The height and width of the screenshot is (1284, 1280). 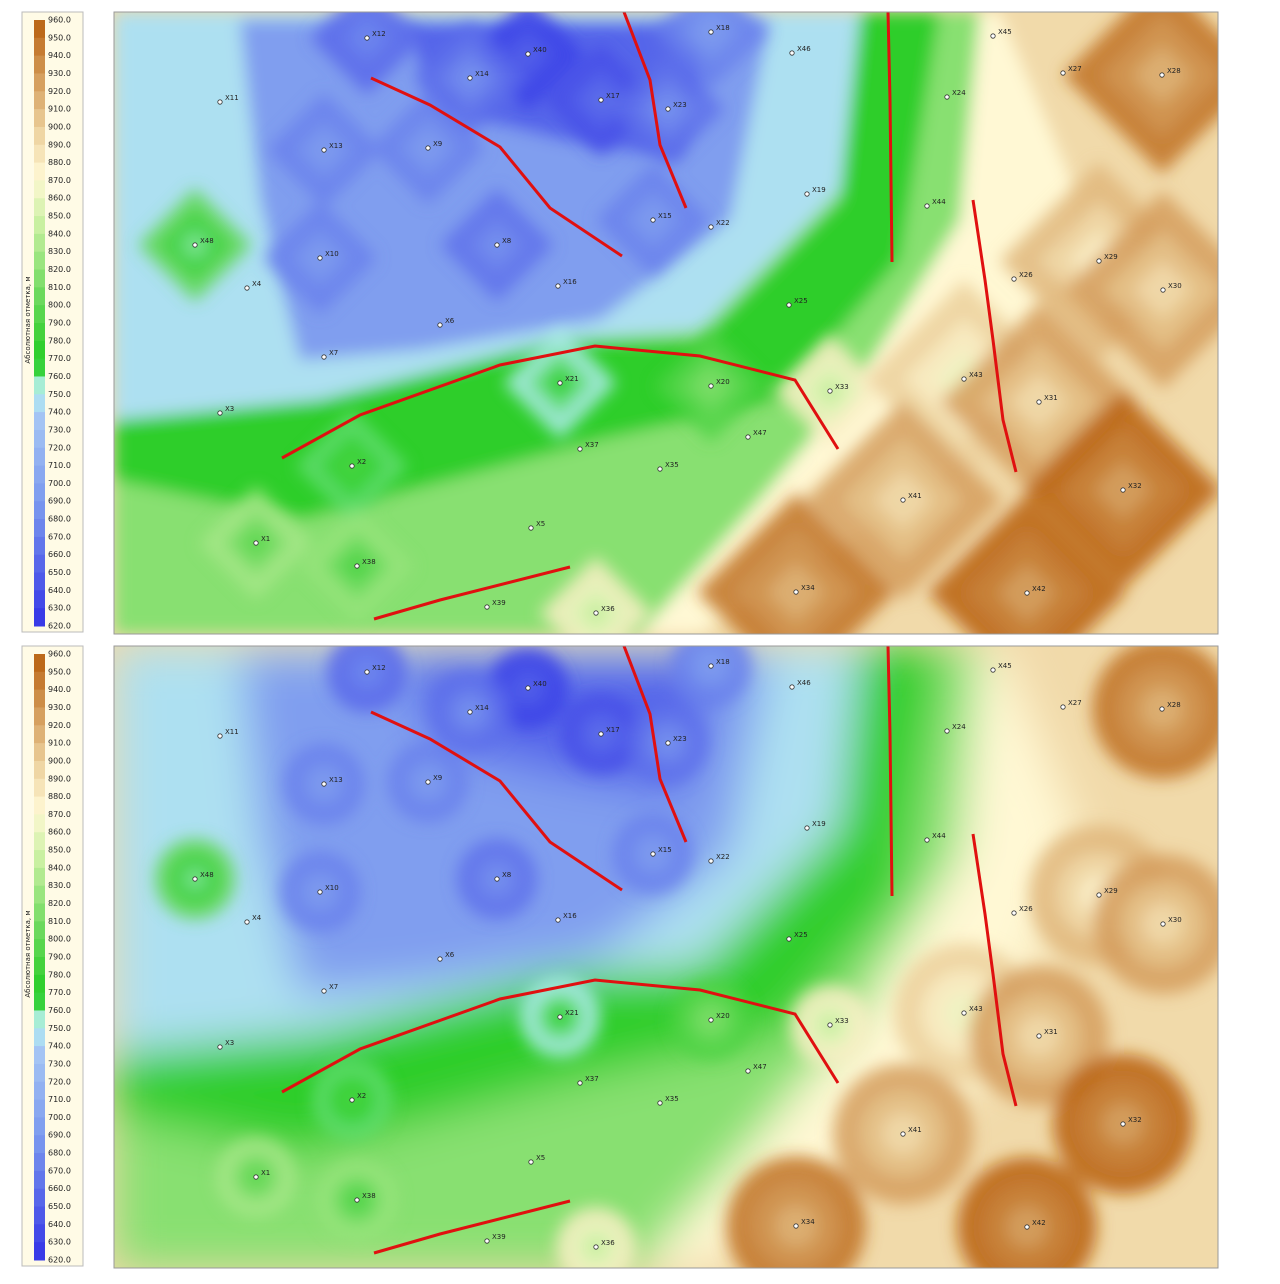 I want to click on well-label: X29, so click(x=1111, y=257).